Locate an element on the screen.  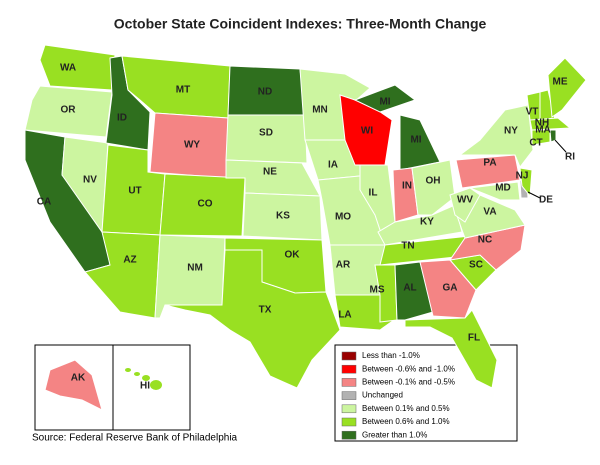
state-label: FL is located at coordinates (474, 338).